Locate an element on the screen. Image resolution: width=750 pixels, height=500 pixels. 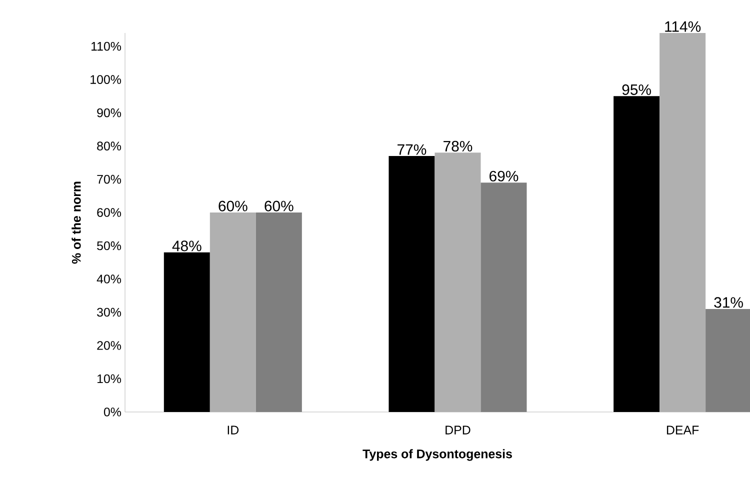
x-tick-label: DEAF is located at coordinates (682, 430).